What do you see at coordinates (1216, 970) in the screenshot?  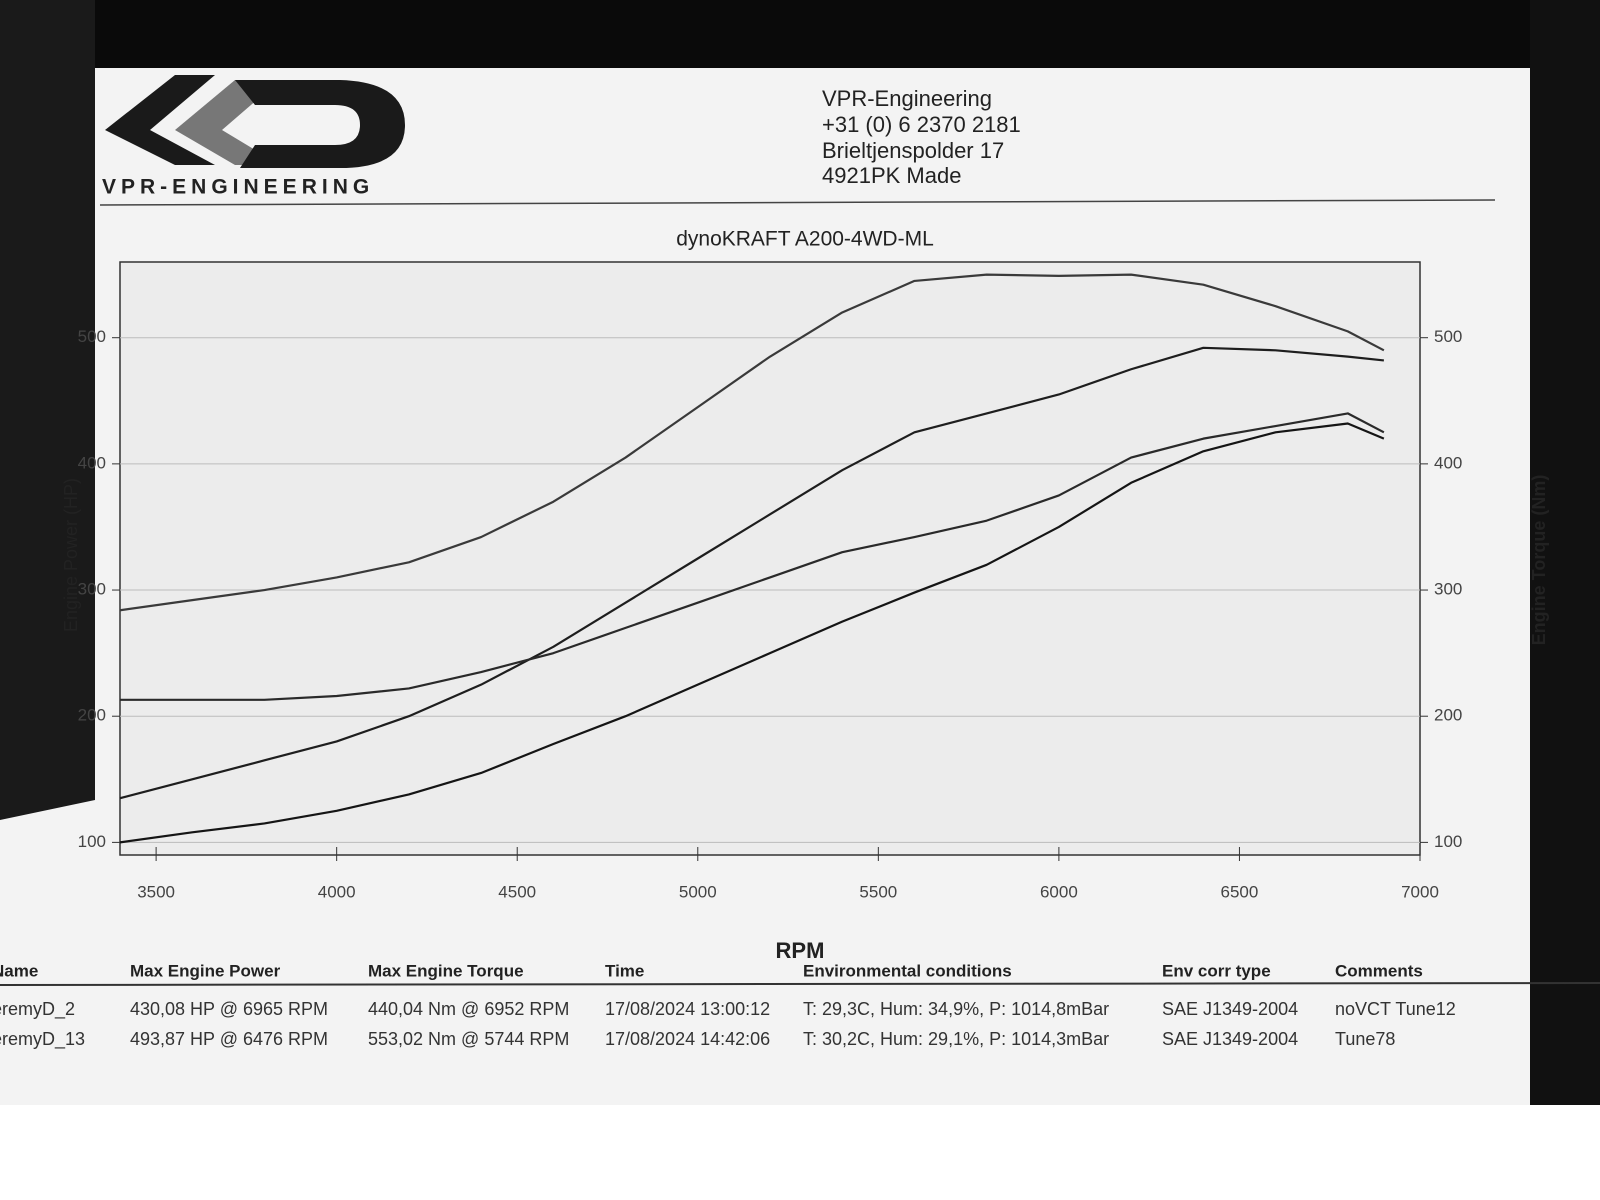 I see `table-header: Env corr type` at bounding box center [1216, 970].